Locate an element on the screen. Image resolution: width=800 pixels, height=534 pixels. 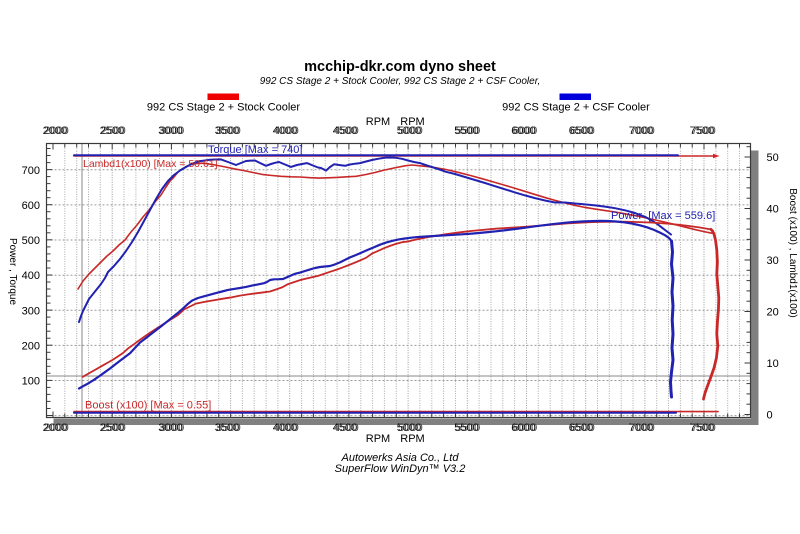
svg-text: 10 is located at coordinates (773, 364).